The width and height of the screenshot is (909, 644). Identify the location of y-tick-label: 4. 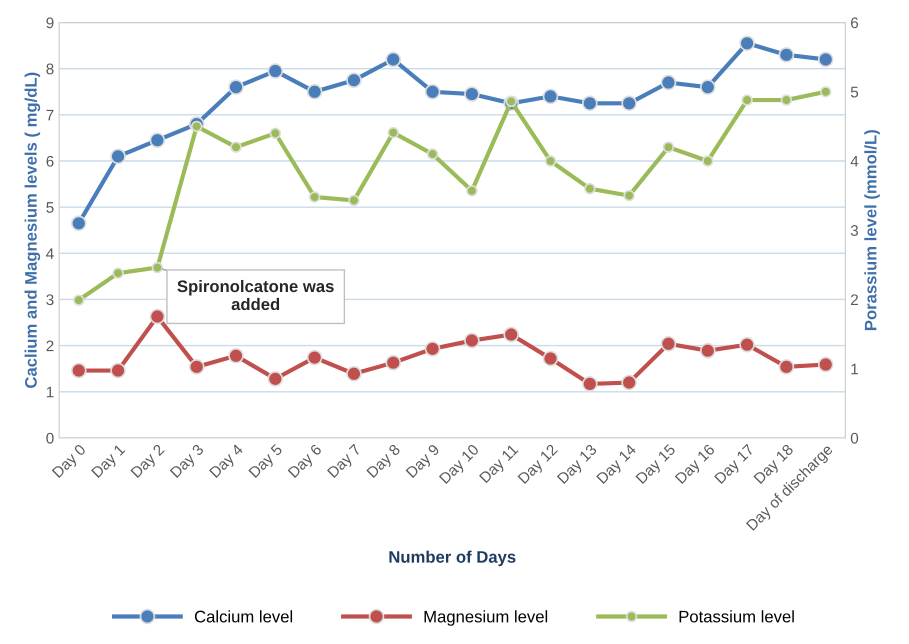
(50, 253).